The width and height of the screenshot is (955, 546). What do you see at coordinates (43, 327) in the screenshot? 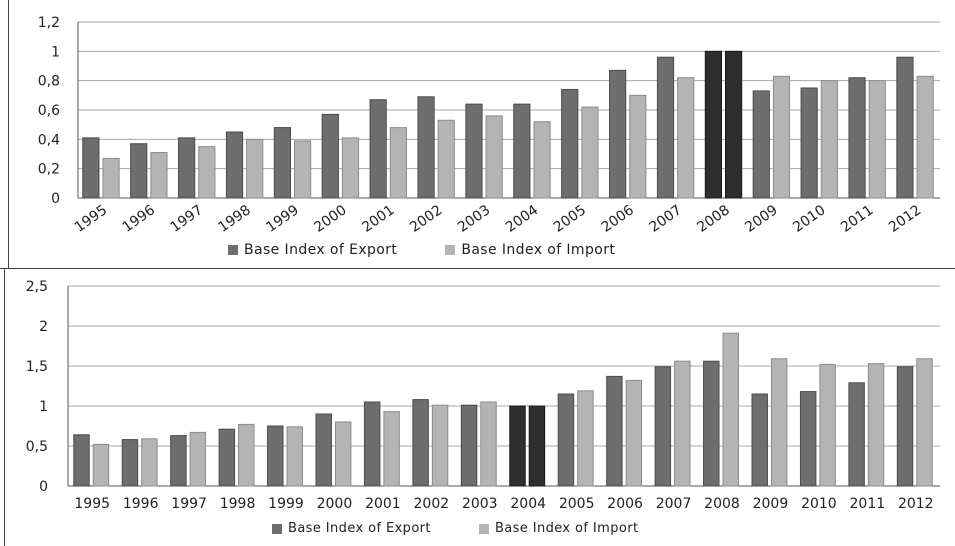
I see `y-tick-label: 2` at bounding box center [43, 327].